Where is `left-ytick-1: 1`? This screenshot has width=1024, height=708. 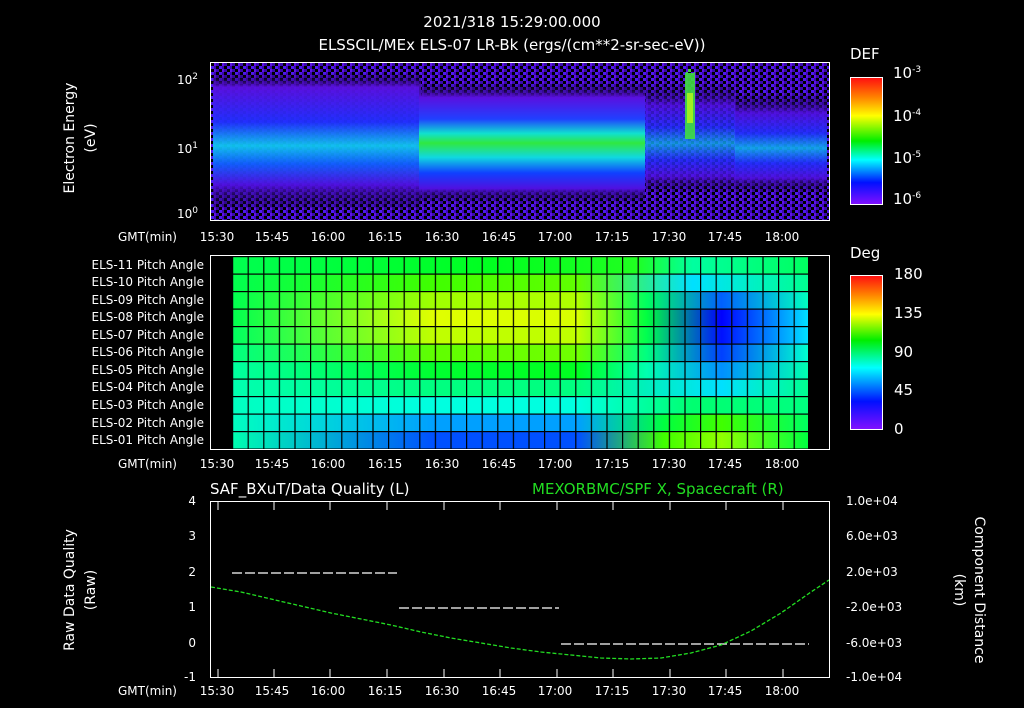 left-ytick-1: 1 is located at coordinates (192, 607).